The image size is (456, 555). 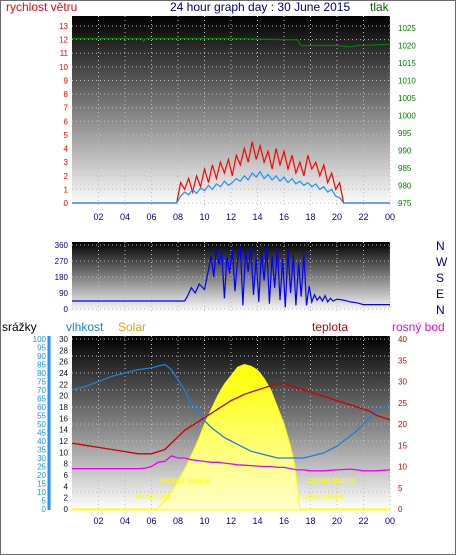 I want to click on direction-letter: S, so click(x=440, y=278).